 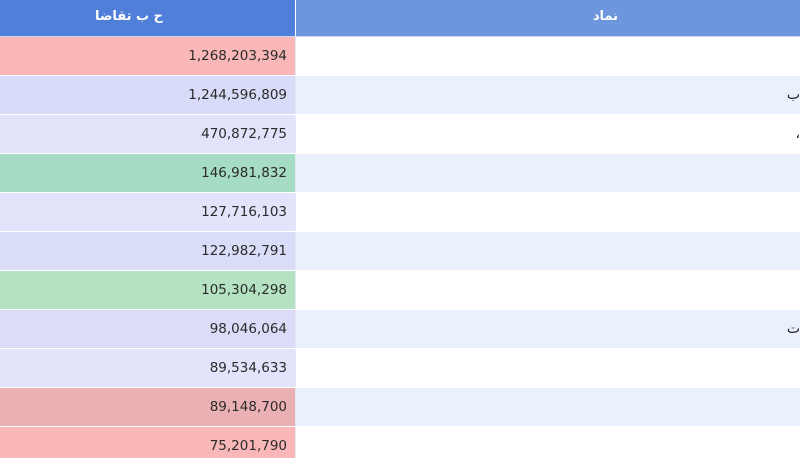 I want to click on table-row: 105,304,298, so click(x=400, y=290).